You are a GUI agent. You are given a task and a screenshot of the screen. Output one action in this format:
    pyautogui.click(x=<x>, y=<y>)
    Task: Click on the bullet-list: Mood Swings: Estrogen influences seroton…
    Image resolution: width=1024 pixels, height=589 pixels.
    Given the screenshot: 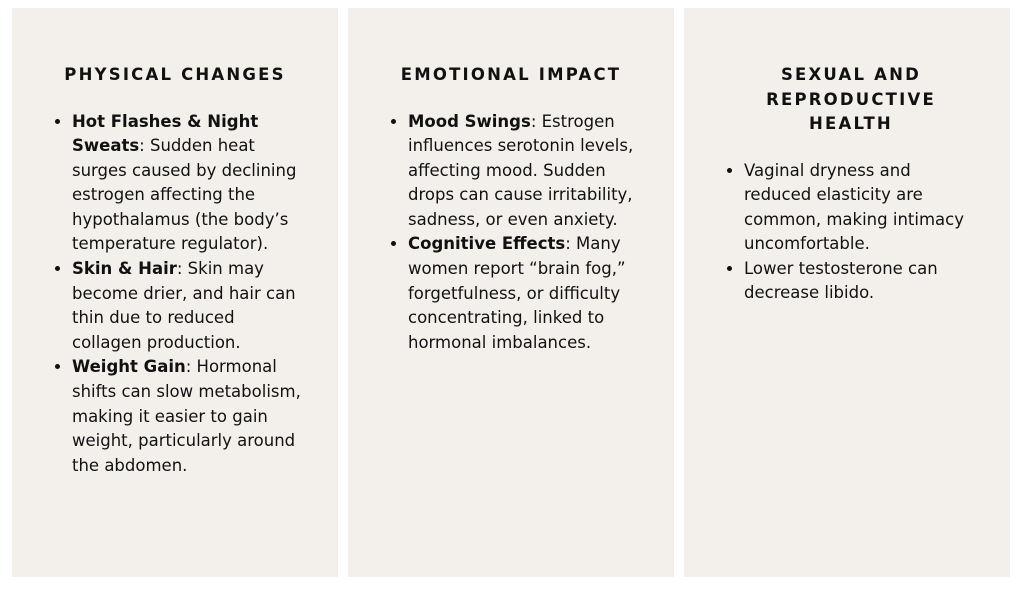 What is the action you would take?
    pyautogui.click(x=515, y=233)
    